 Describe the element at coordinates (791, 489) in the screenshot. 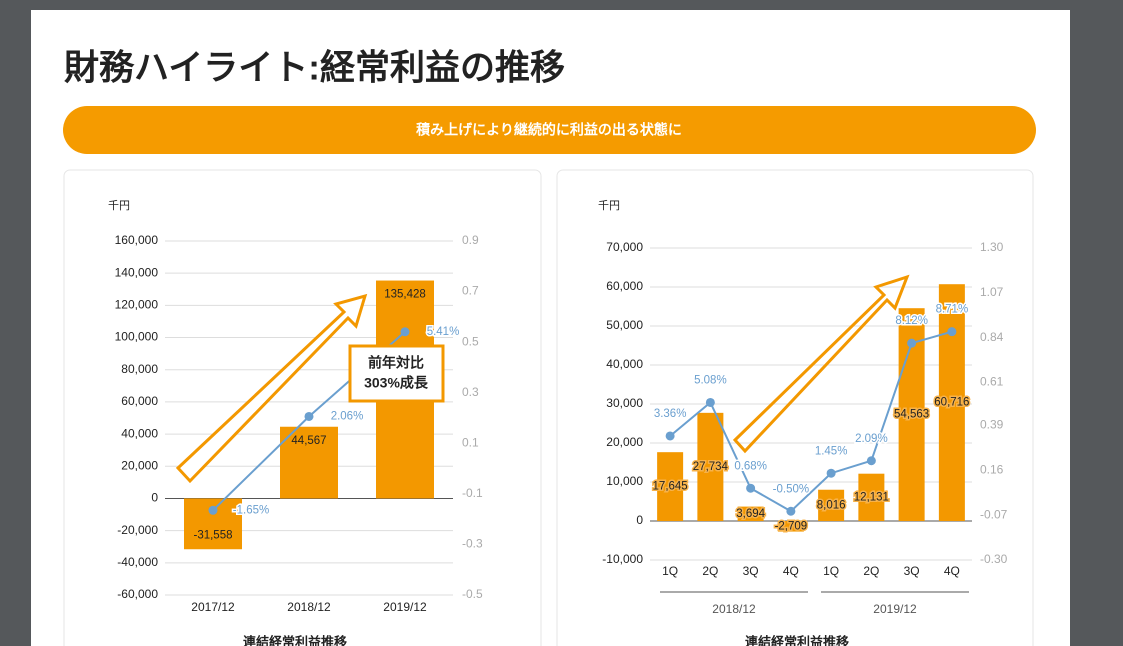

I see `data-label: -0.50%` at that location.